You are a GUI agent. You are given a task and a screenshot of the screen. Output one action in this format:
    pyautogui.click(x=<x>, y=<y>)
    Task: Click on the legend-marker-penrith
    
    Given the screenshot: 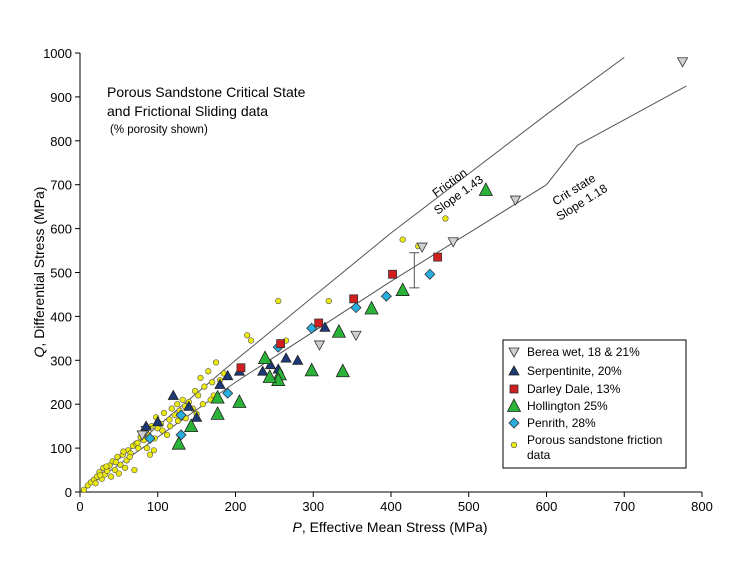 What is the action you would take?
    pyautogui.click(x=514, y=423)
    